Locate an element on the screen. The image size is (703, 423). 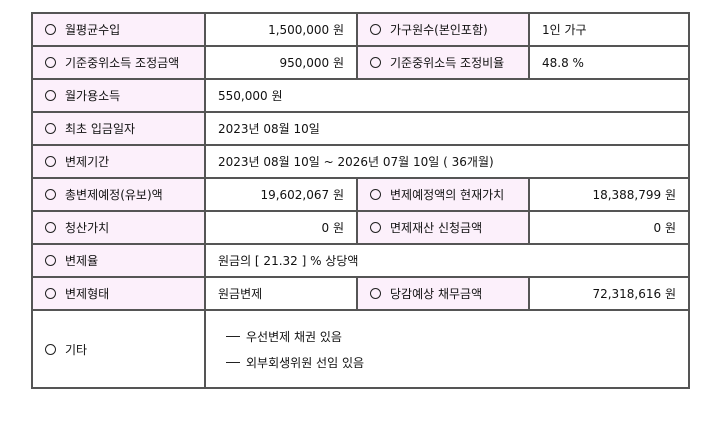
repayment-type-label: 변제형태 is located at coordinates (87, 294).